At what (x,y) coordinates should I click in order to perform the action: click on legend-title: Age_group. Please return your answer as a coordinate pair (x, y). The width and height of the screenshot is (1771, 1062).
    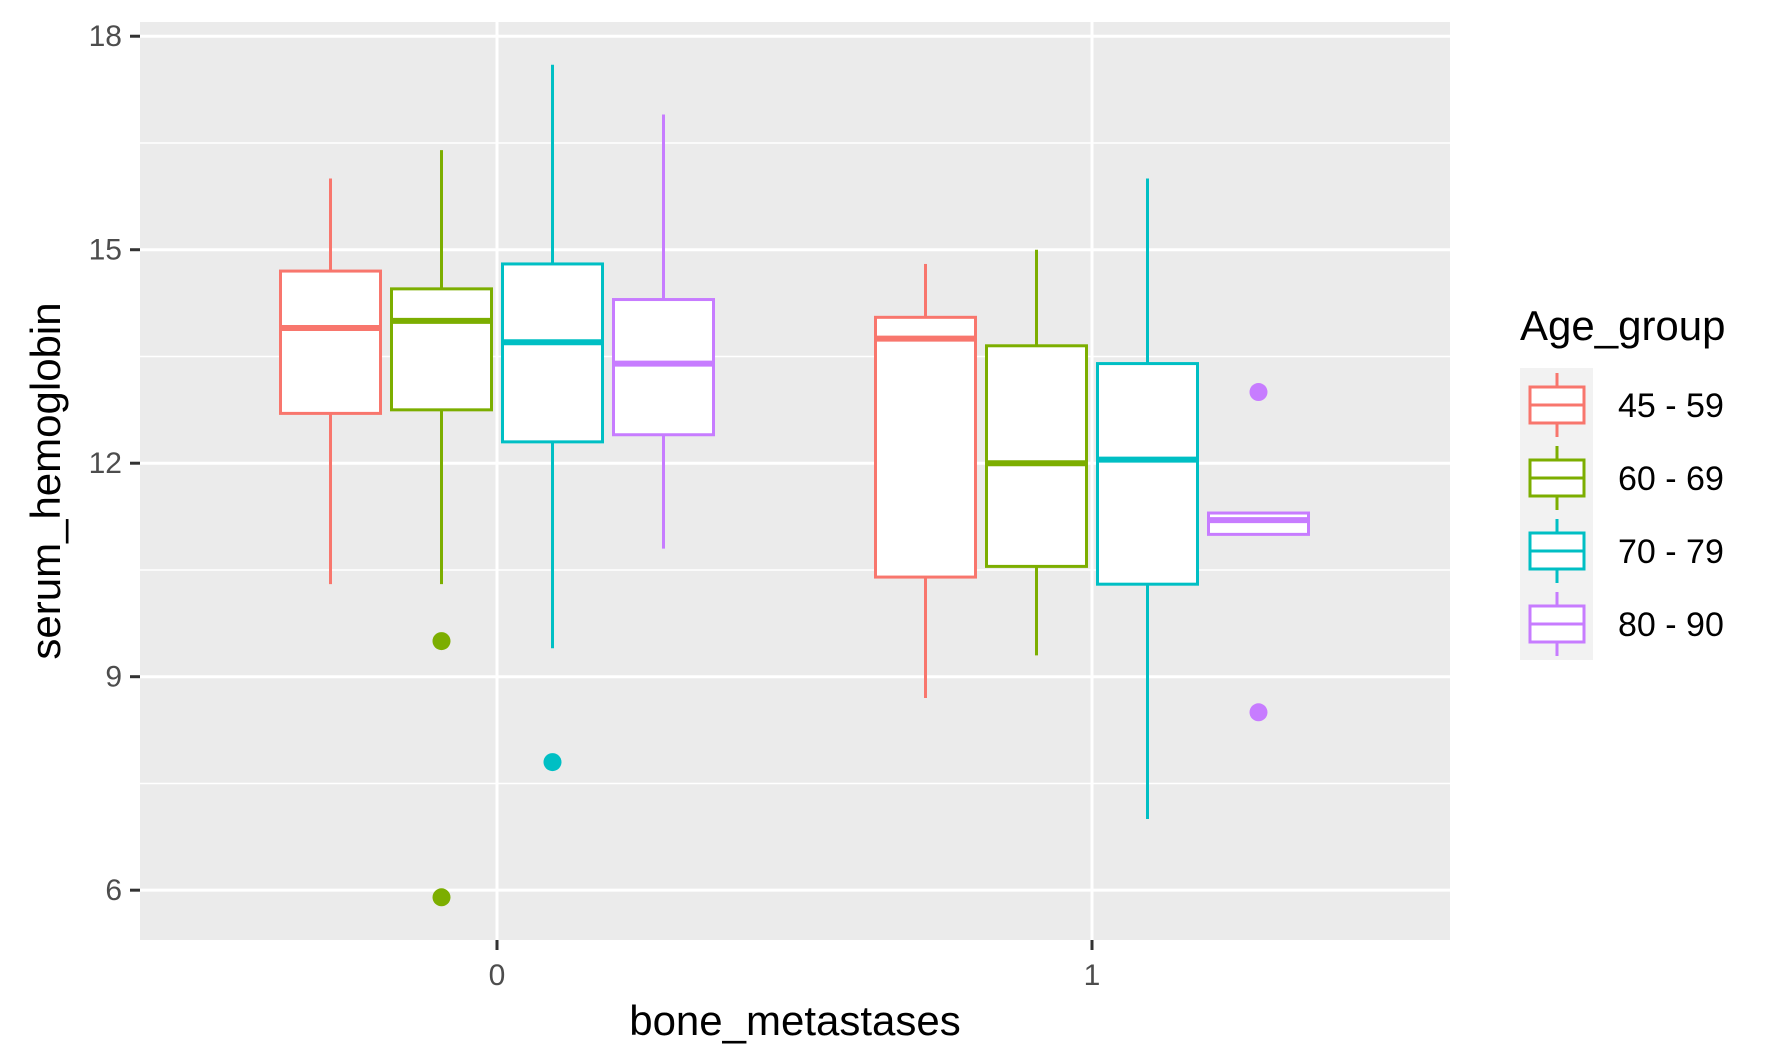
    Looking at the image, I should click on (1623, 325).